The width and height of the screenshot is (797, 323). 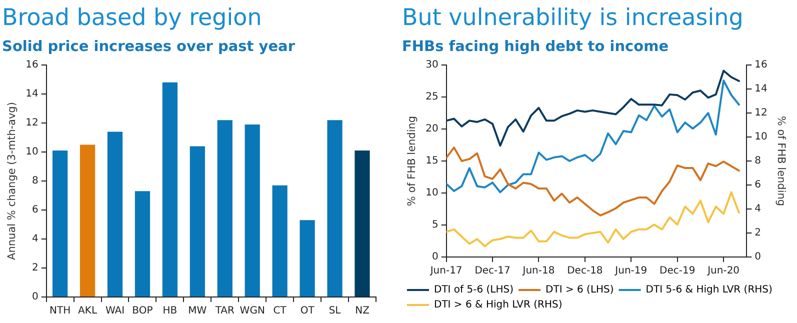 I want to click on x-tick-label: Dec-17, so click(x=492, y=271).